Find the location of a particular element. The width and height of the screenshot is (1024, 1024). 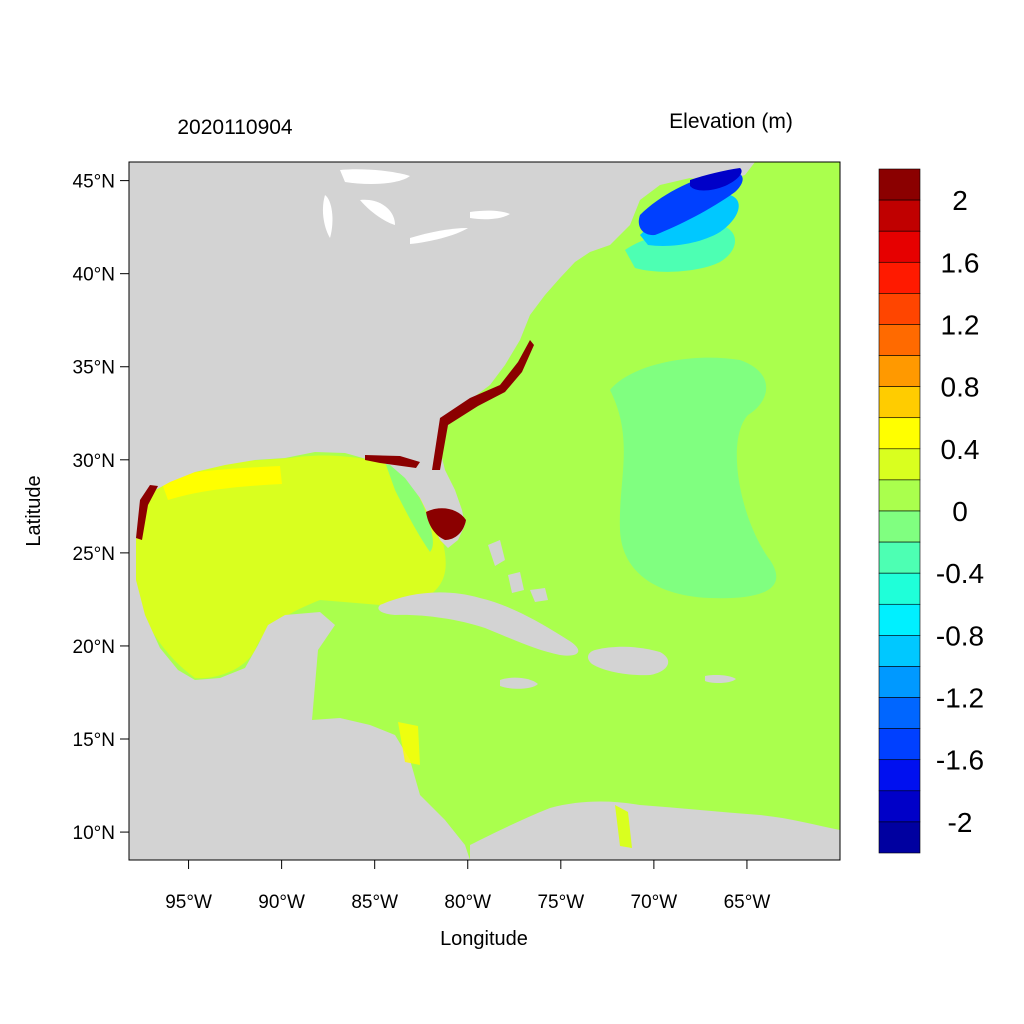

latitude-ticks: 45°N 40°N 35°N 30°N 25°N 20°N 15°N 10°N is located at coordinates (101, 508).